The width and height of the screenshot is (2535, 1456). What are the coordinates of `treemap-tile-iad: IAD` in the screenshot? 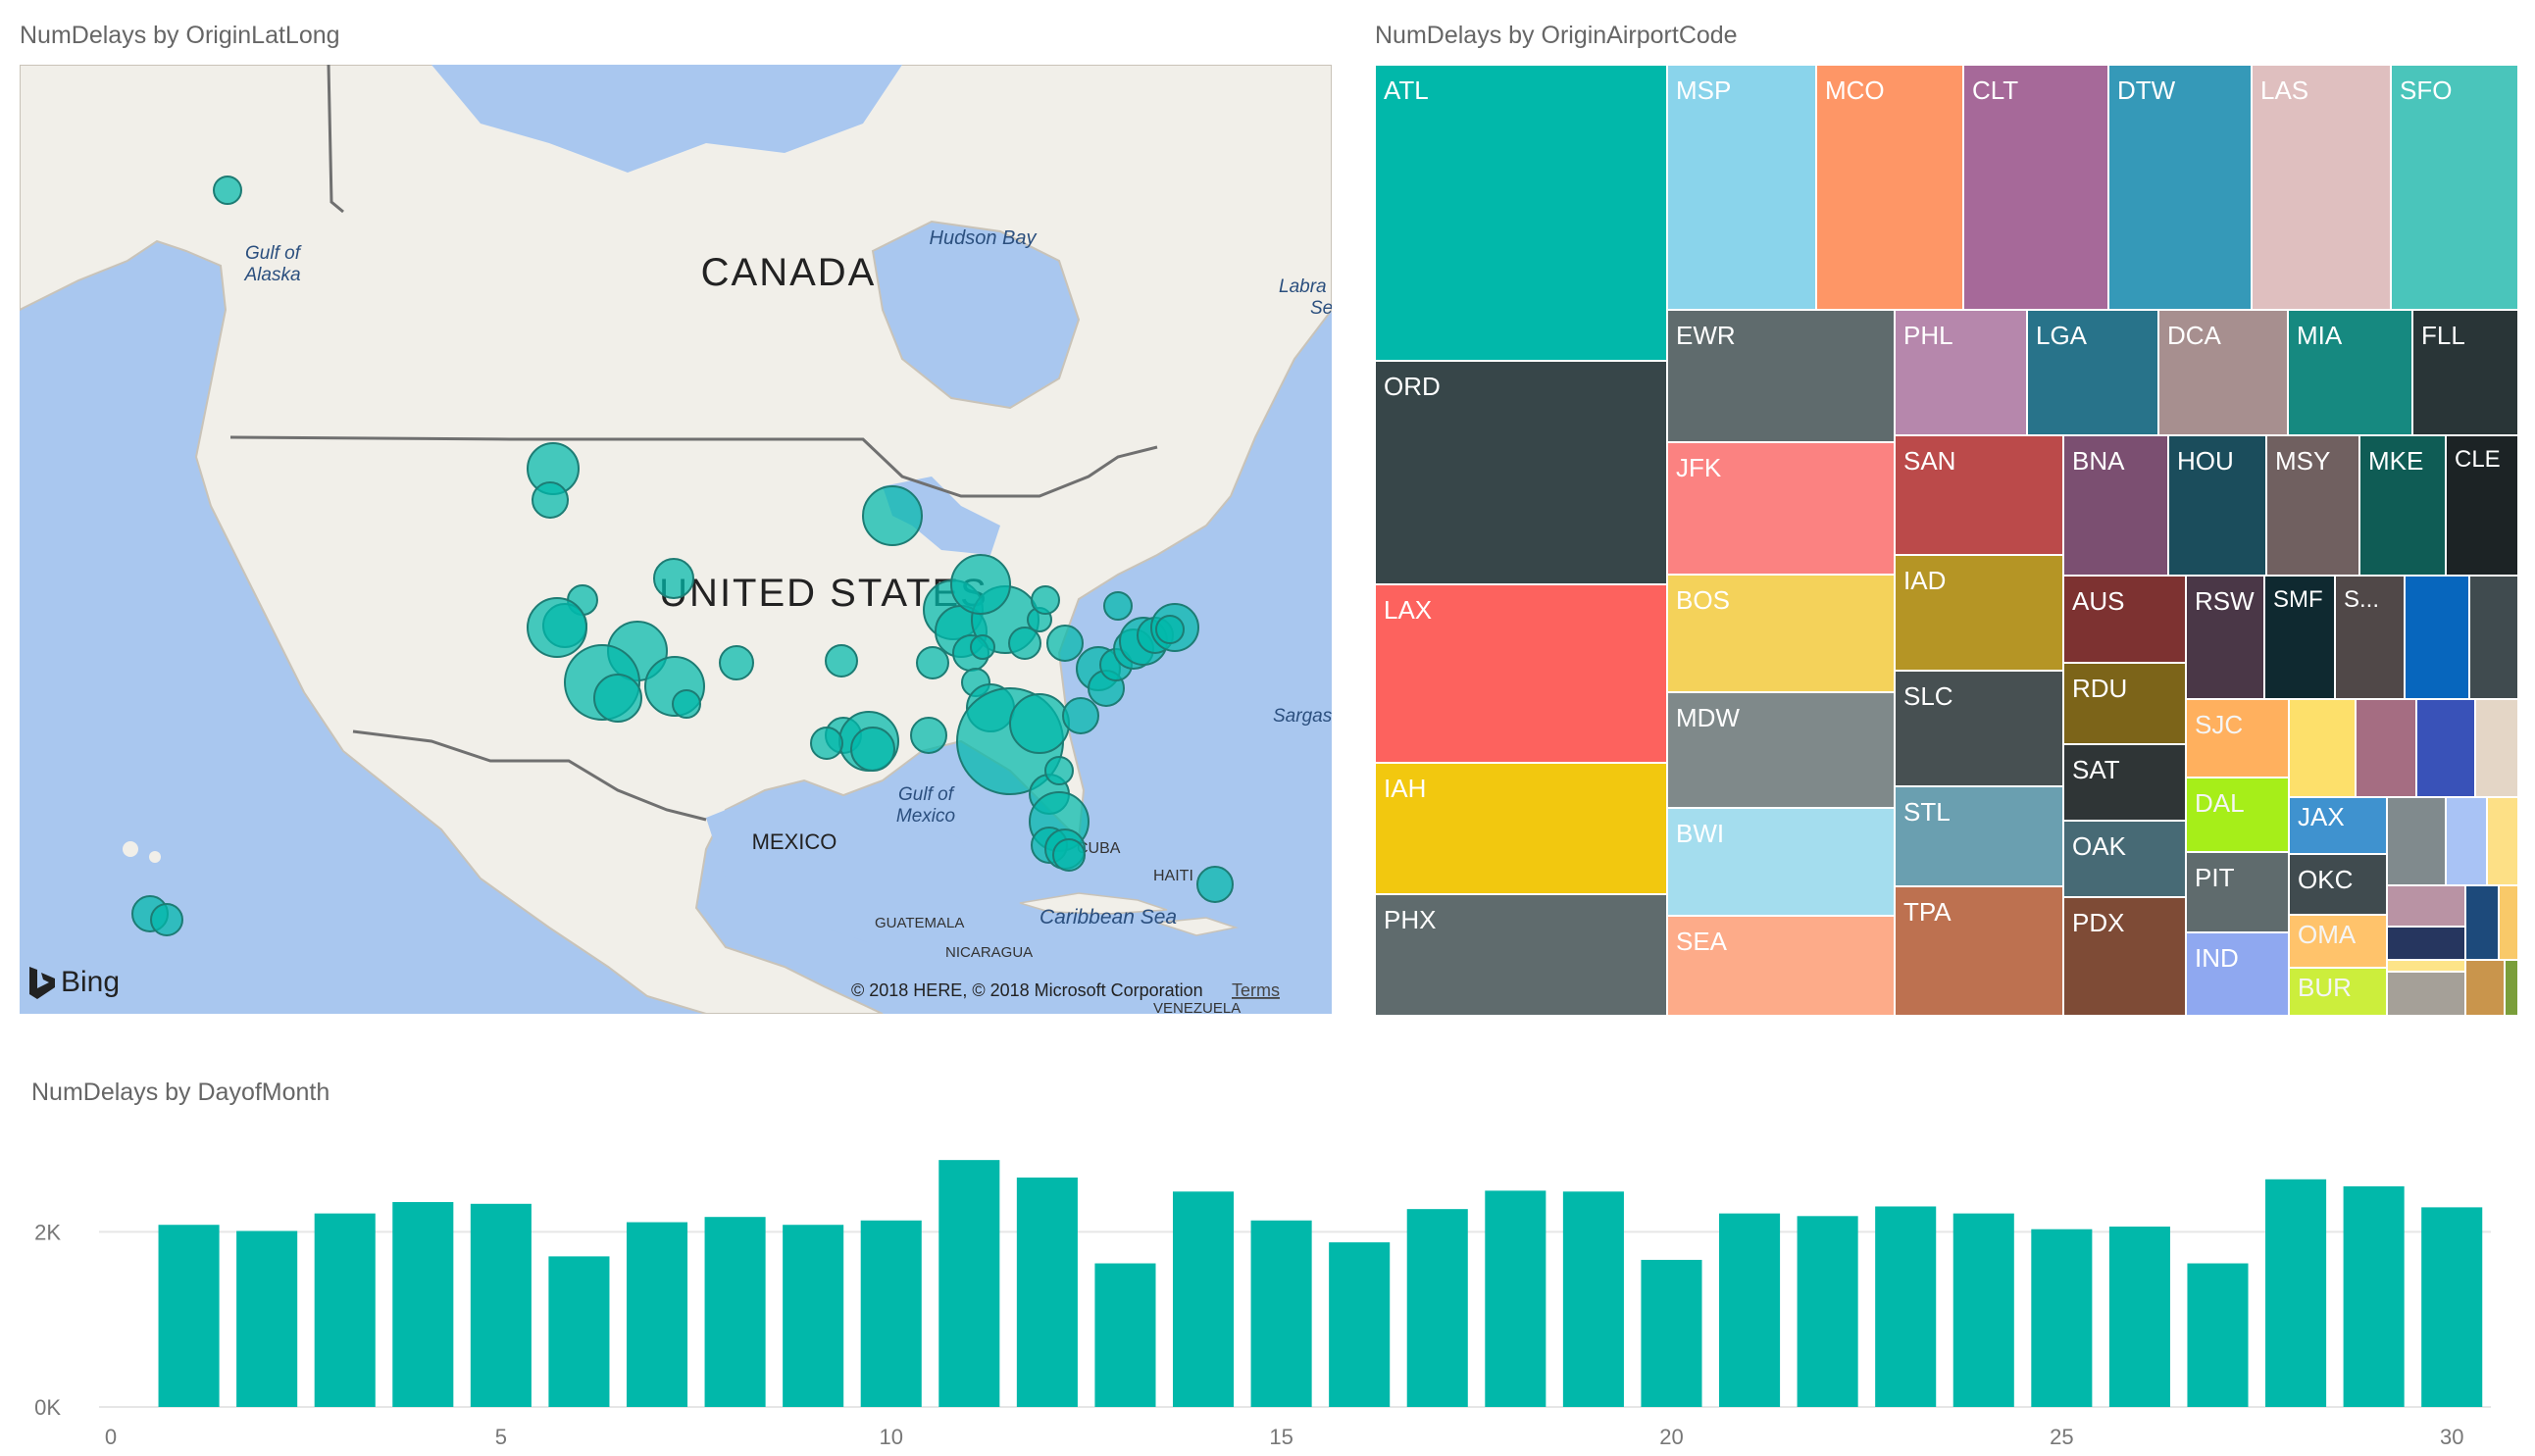 It's located at (1979, 613).